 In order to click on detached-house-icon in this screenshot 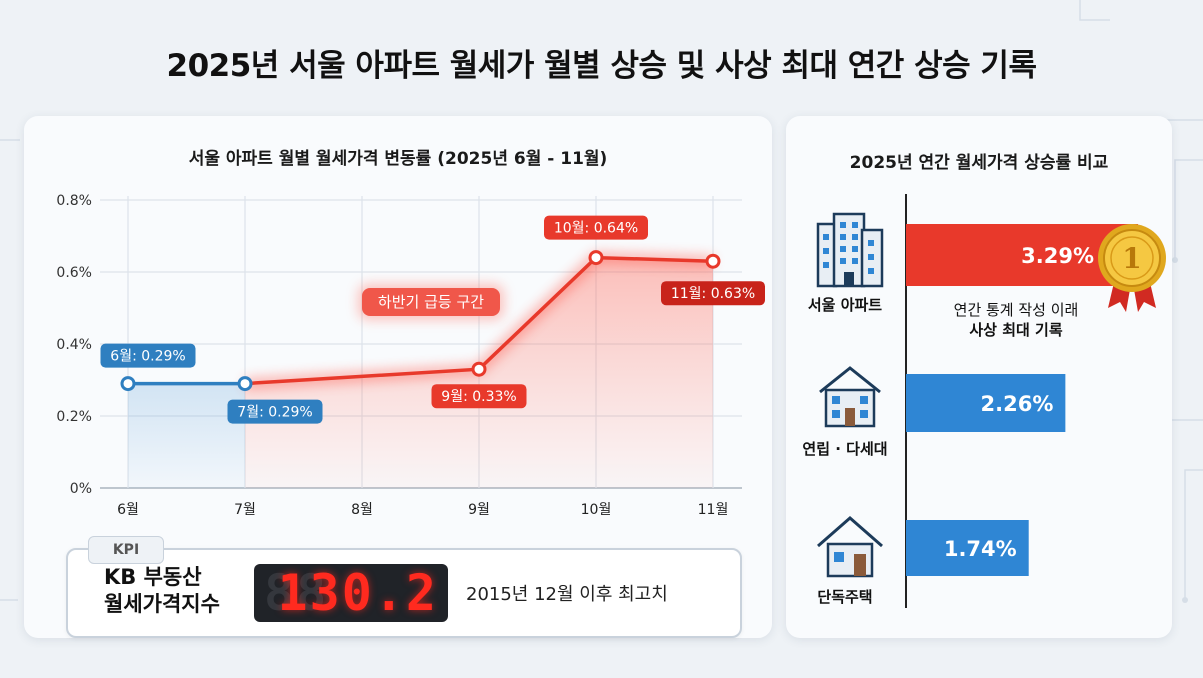, I will do `click(850, 547)`.